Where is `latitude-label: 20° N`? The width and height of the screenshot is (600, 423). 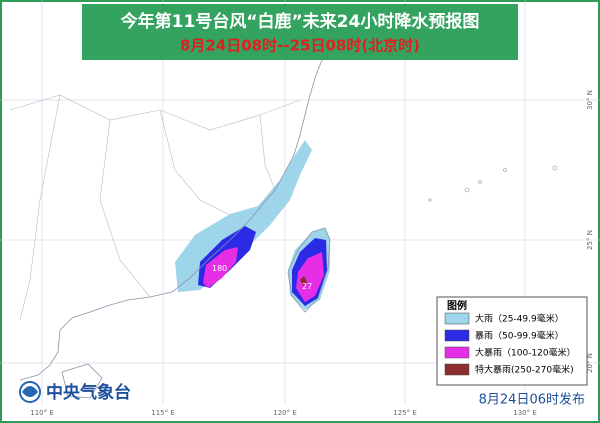 latitude-label: 20° N is located at coordinates (590, 363).